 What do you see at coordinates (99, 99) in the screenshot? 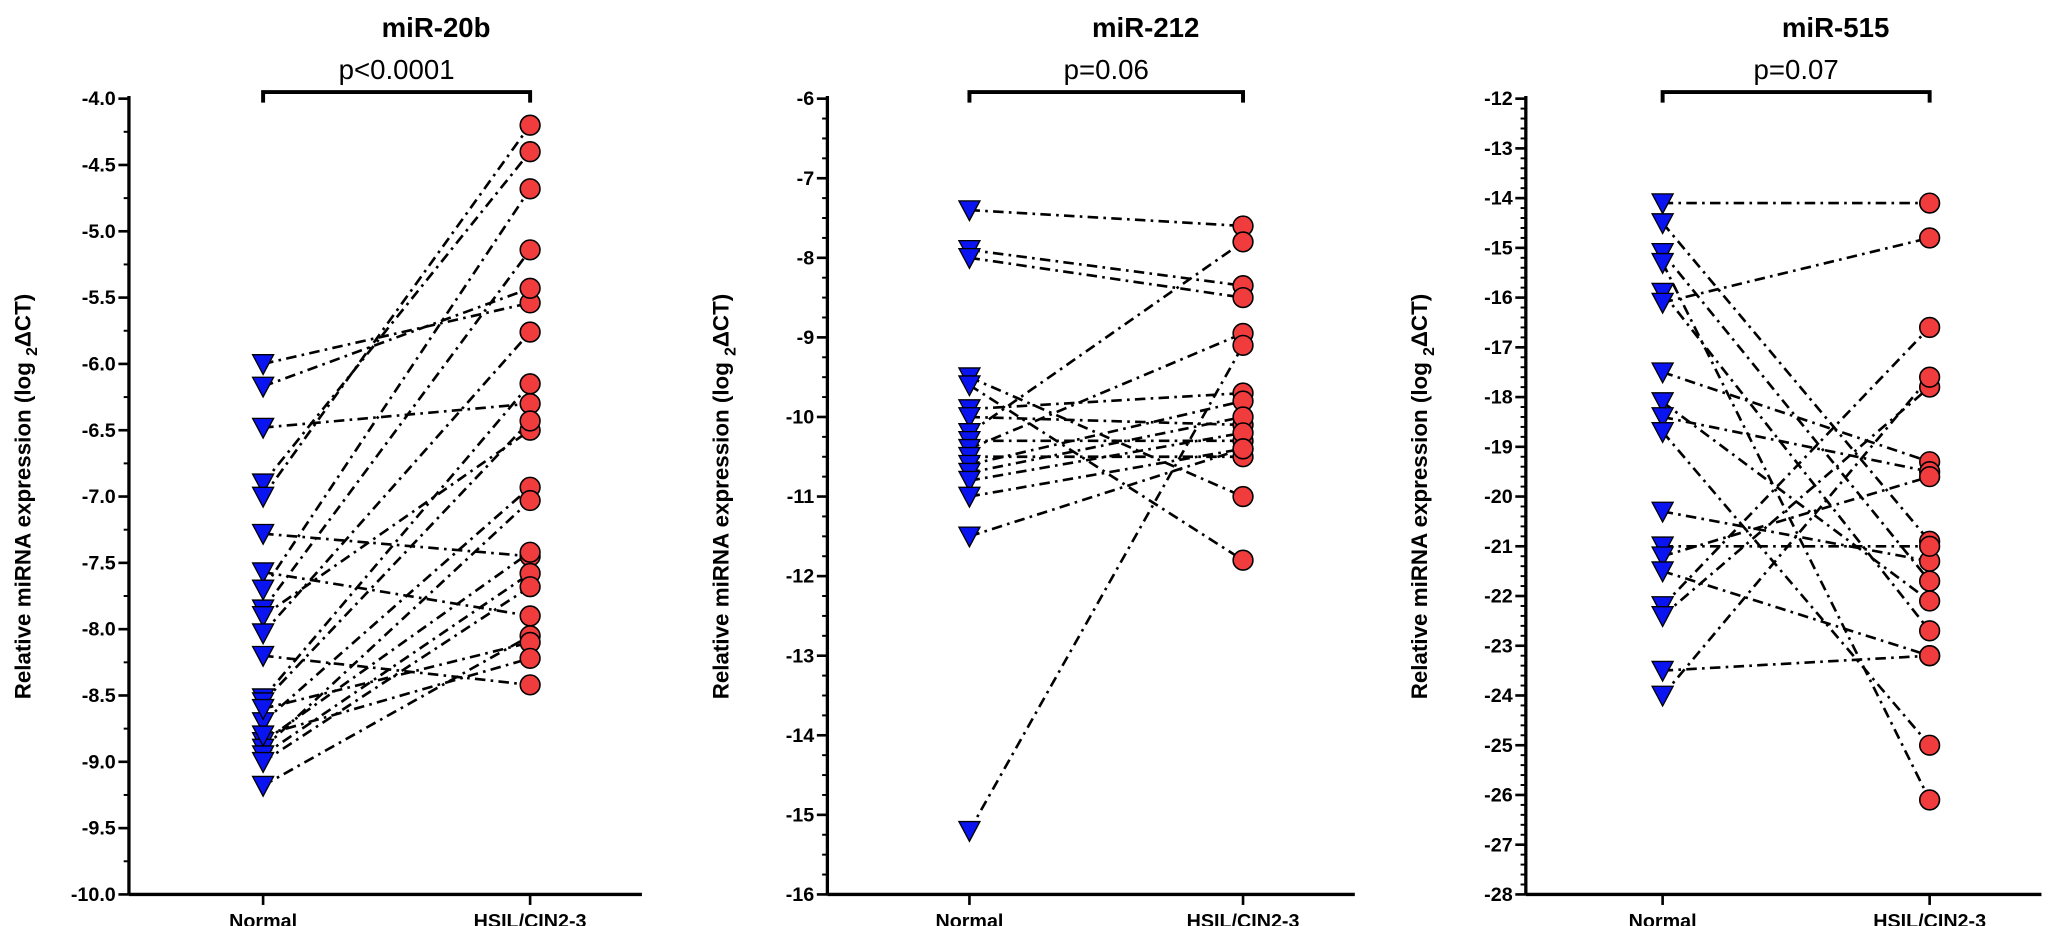
I see `y-tick-label: -4.0` at bounding box center [99, 99].